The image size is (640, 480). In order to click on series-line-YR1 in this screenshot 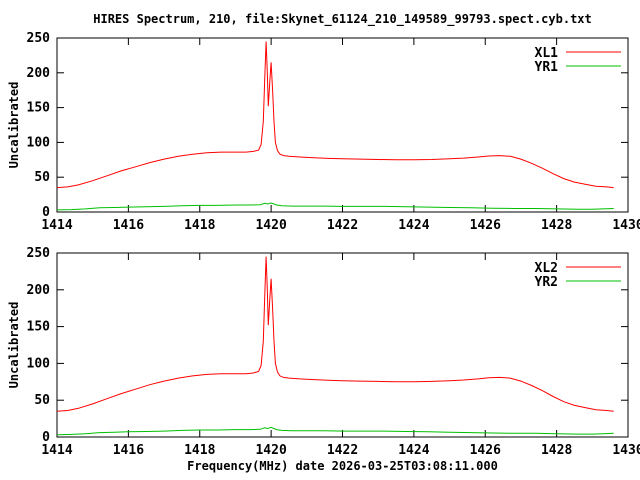, I will do `click(335, 206)`.